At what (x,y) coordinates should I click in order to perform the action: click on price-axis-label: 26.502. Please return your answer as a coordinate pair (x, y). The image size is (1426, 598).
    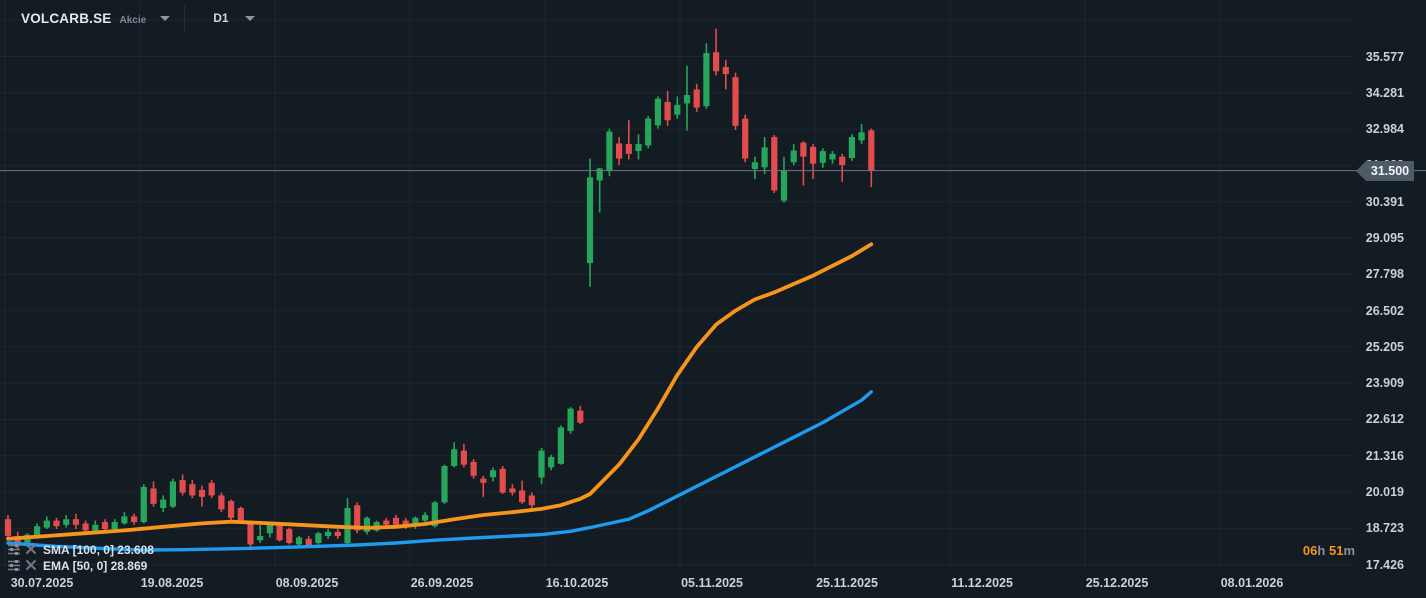
    Looking at the image, I should click on (1384, 310).